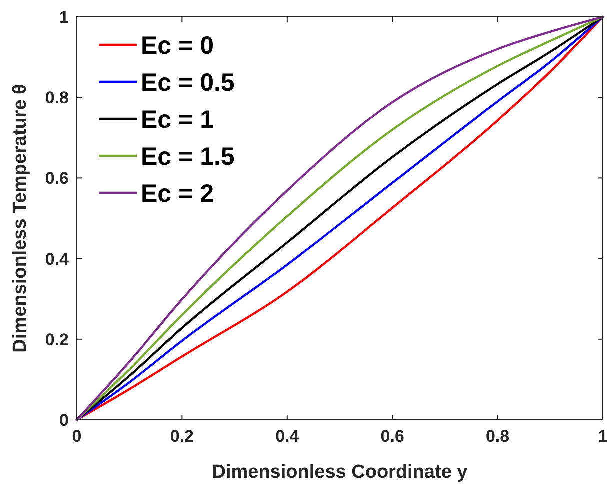  I want to click on x-axis-title: Dimensionless Coordinate y, so click(340, 472).